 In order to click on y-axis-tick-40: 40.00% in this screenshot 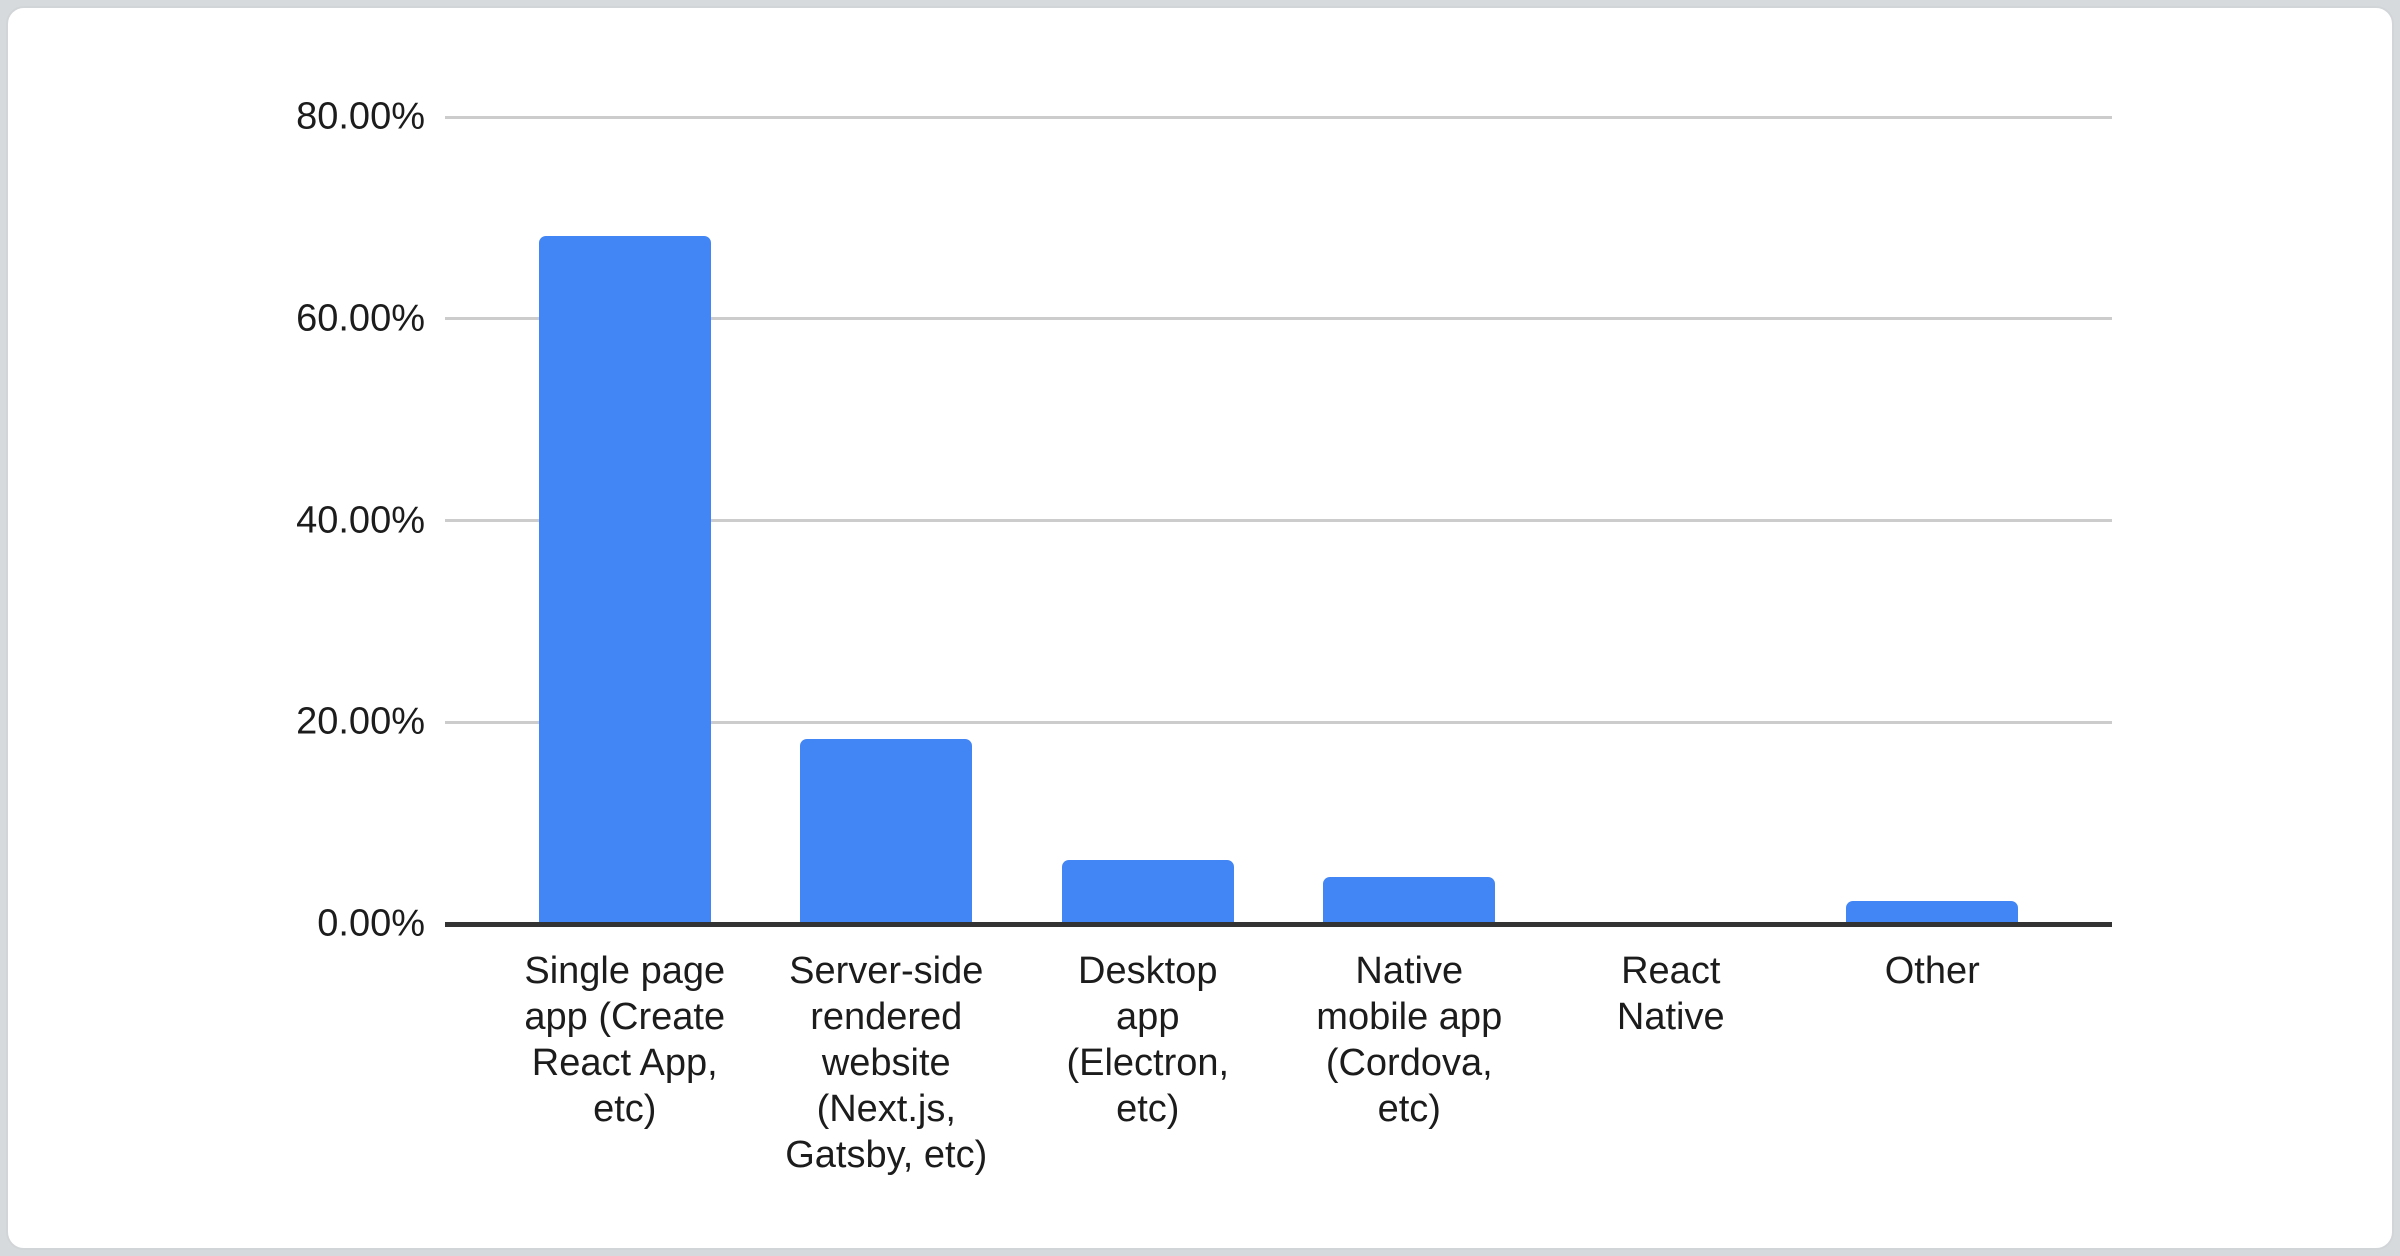, I will do `click(360, 520)`.